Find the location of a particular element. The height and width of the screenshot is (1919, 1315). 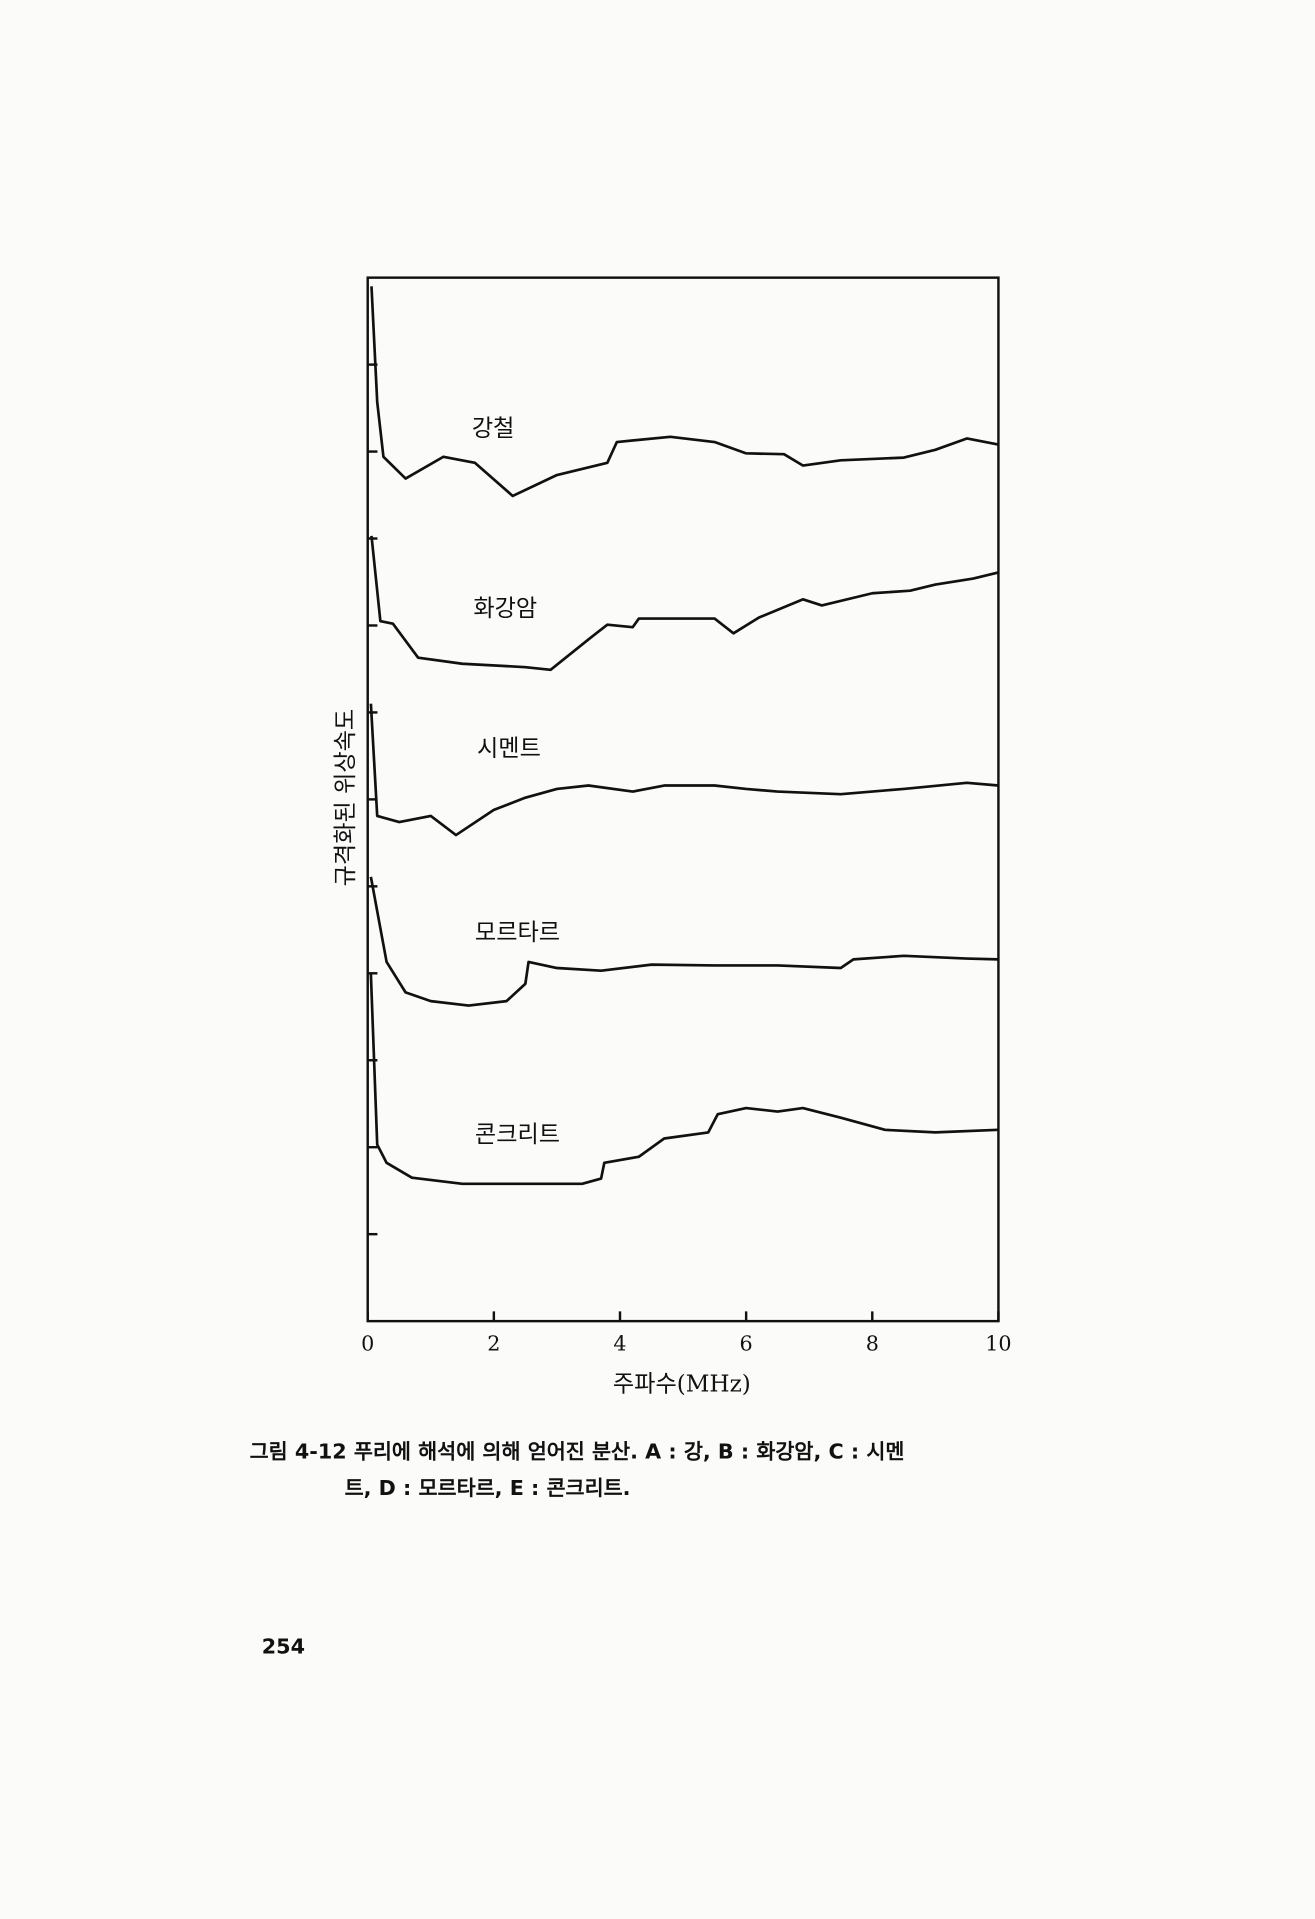

y-axis-label: 규격화된 위상속도 is located at coordinates (346, 798).